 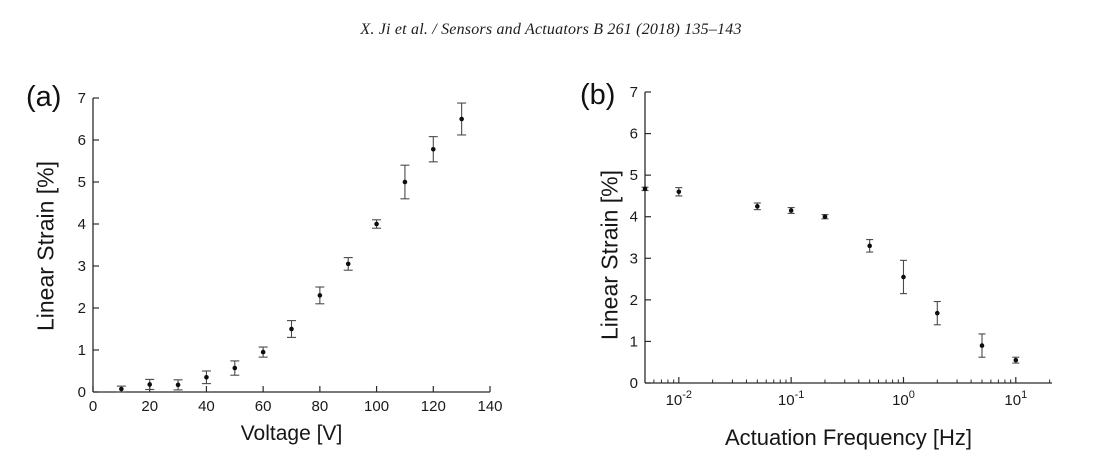 What do you see at coordinates (679, 399) in the screenshot?
I see `x-tick-label: 10-2` at bounding box center [679, 399].